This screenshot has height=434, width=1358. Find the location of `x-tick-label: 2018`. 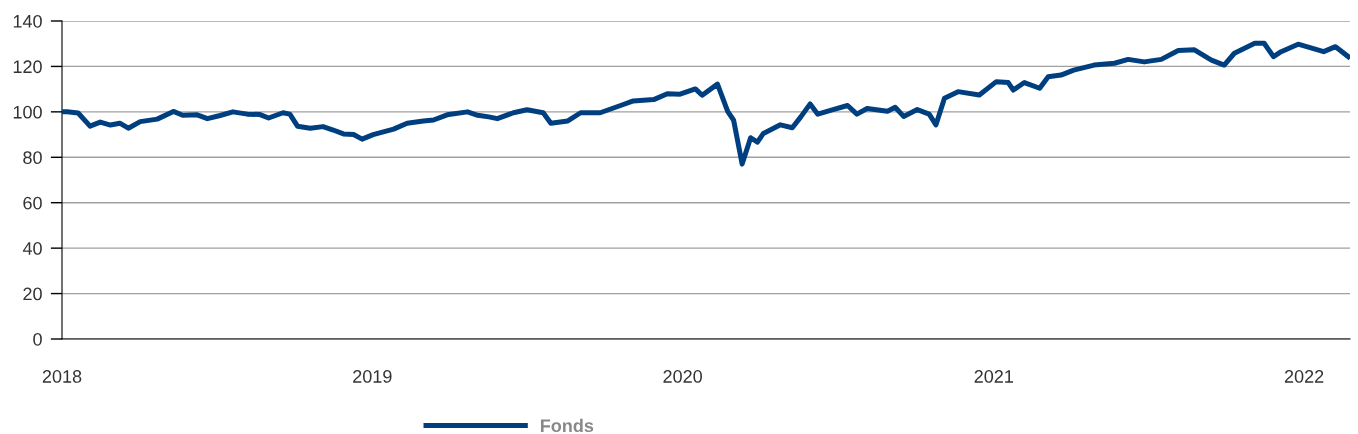

x-tick-label: 2018 is located at coordinates (62, 376).